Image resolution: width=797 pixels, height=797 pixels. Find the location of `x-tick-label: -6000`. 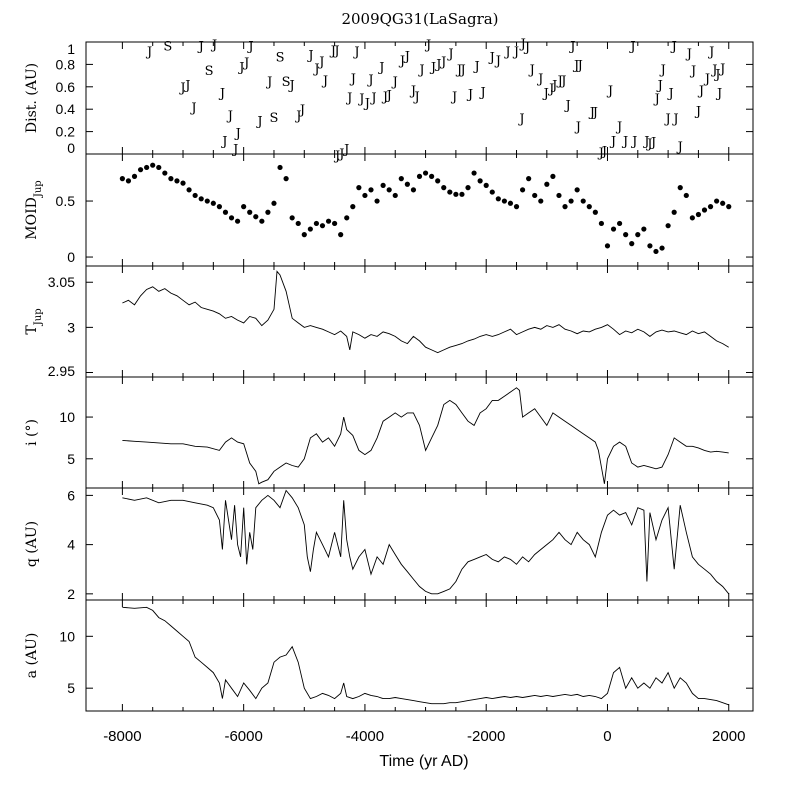

x-tick-label: -6000 is located at coordinates (243, 736).